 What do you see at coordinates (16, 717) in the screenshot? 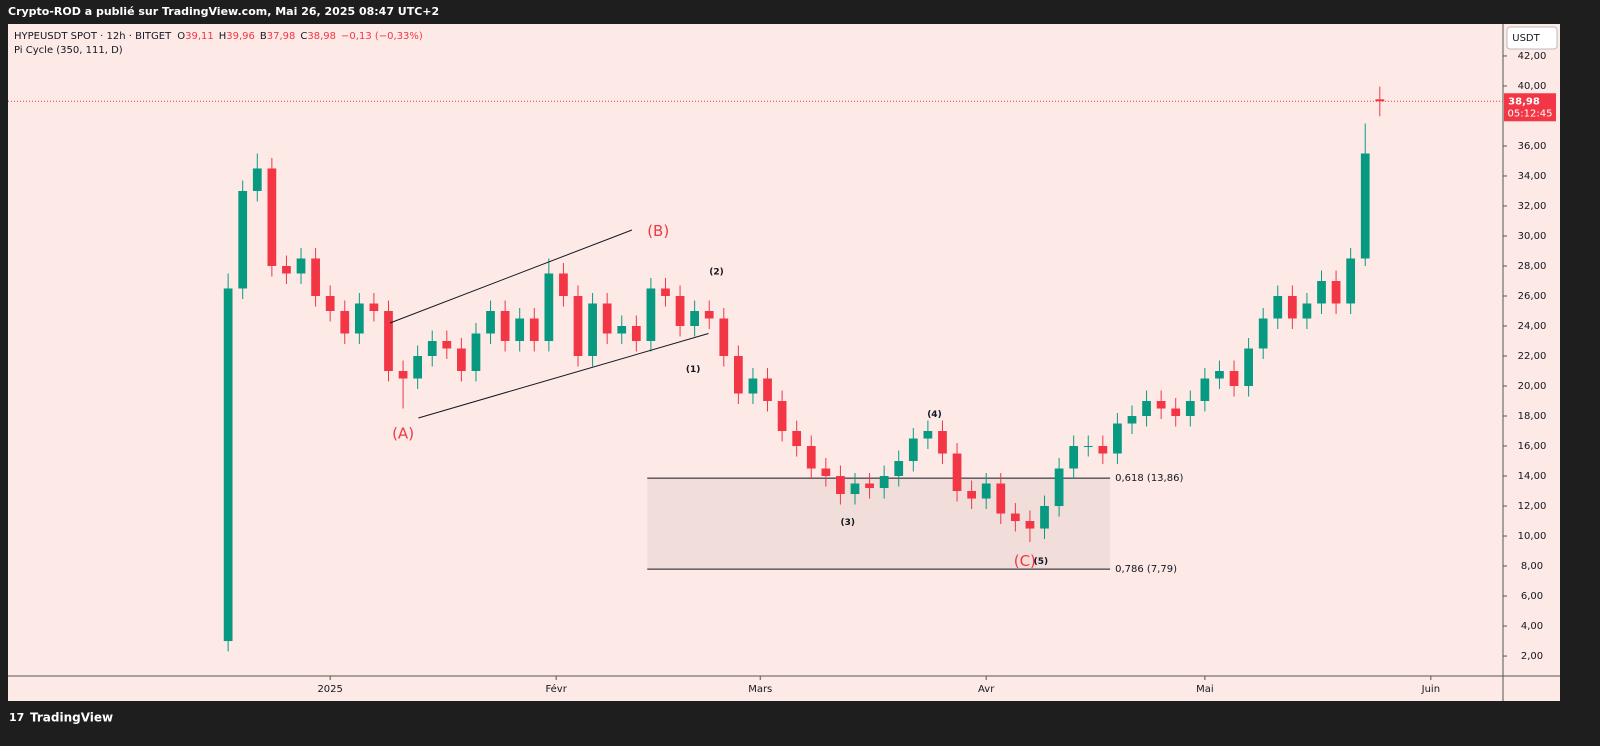
I see `logo-icon: 17` at bounding box center [16, 717].